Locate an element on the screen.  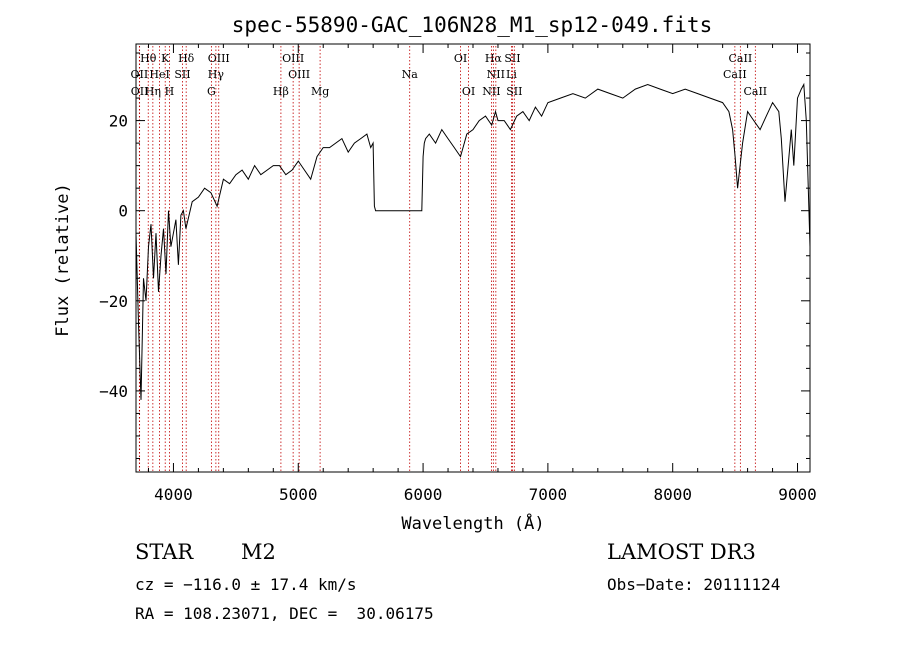
y-tick-label: −20 is located at coordinates (113, 301).